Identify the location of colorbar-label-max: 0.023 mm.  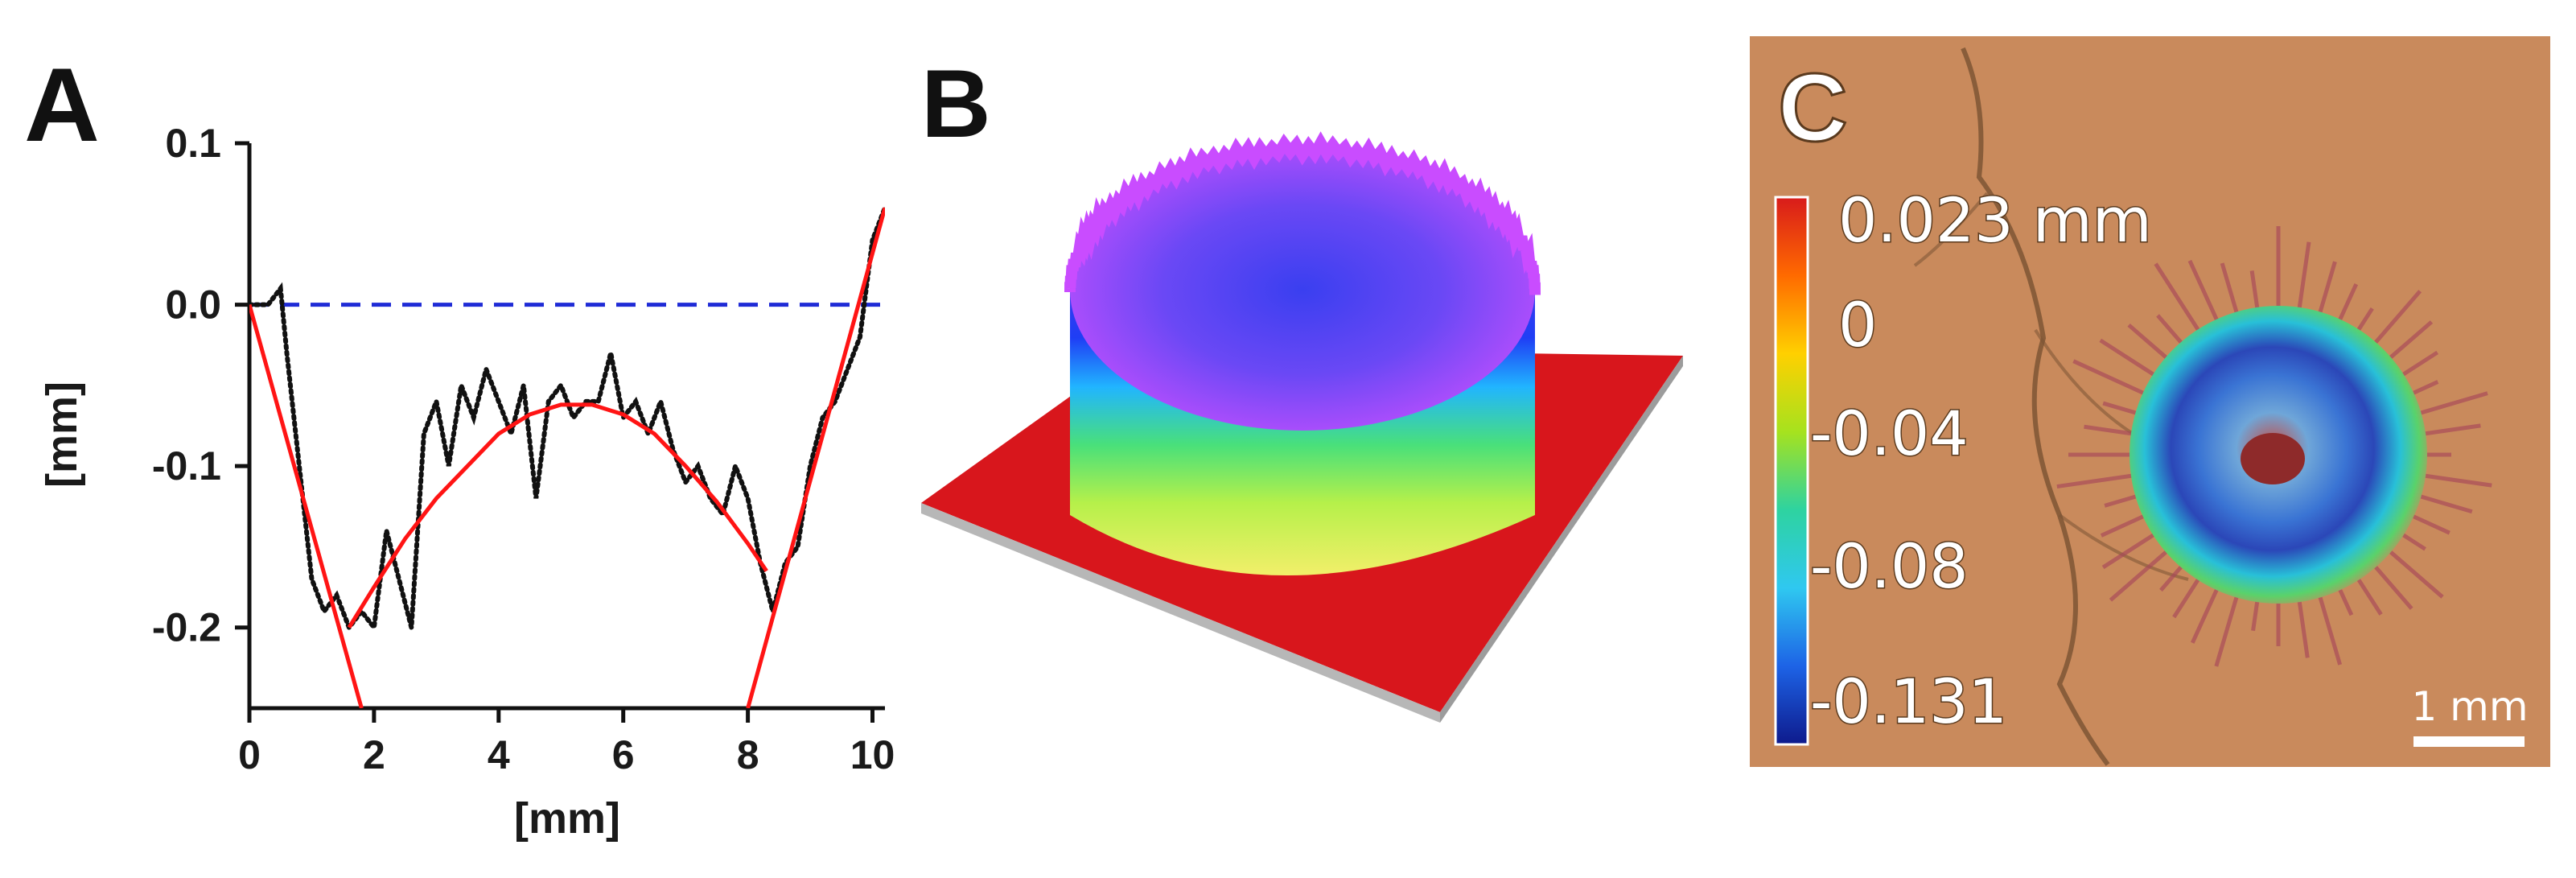
(1995, 220).